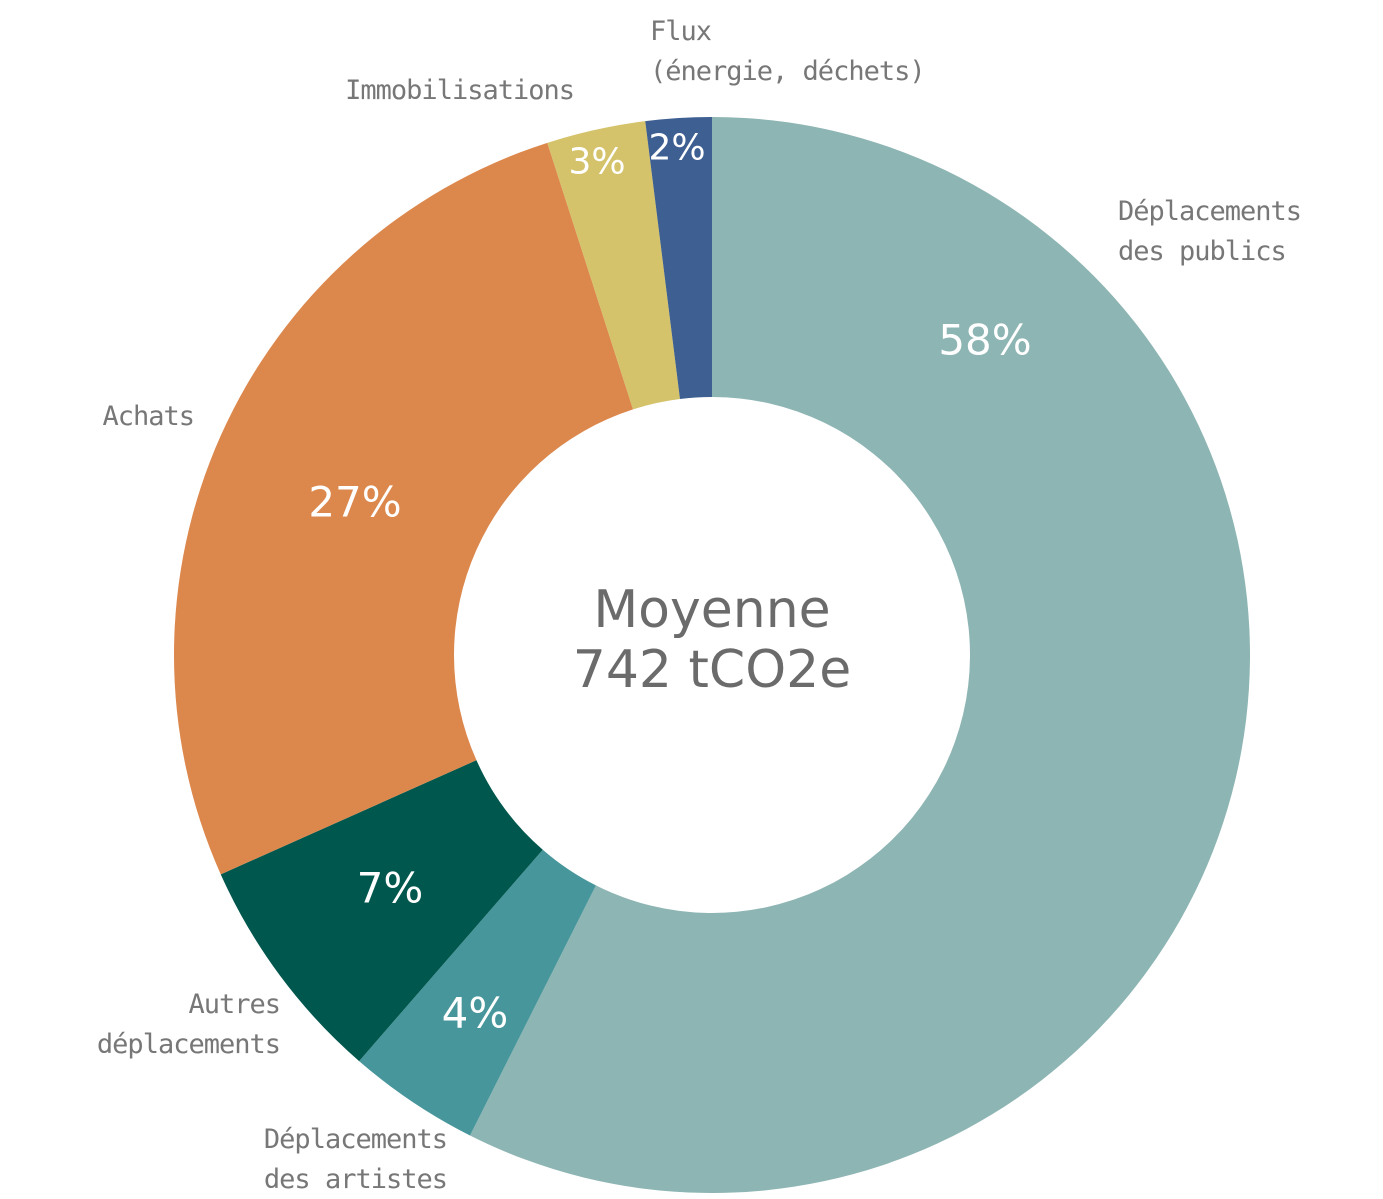  What do you see at coordinates (712, 670) in the screenshot?
I see `center-line: 742 tCO2e` at bounding box center [712, 670].